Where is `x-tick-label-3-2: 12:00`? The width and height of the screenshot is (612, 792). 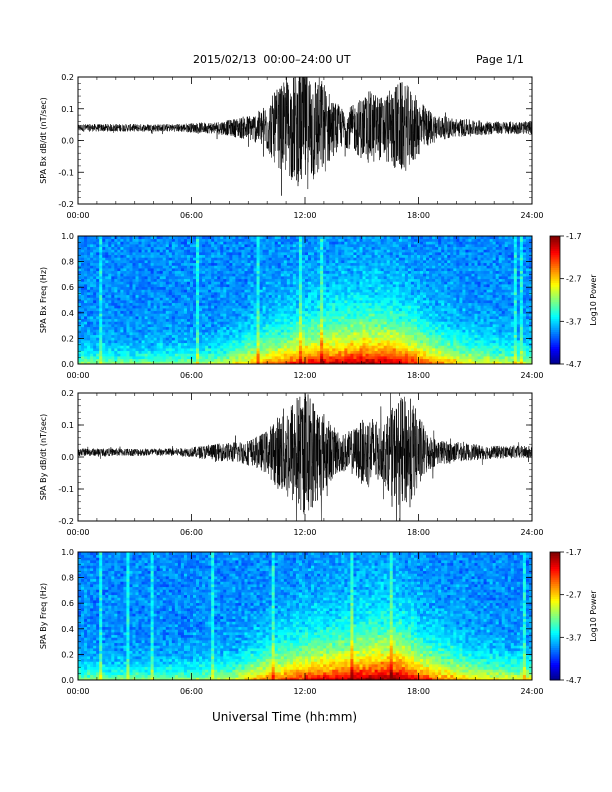
x-tick-label-3-2: 12:00 is located at coordinates (304, 691).